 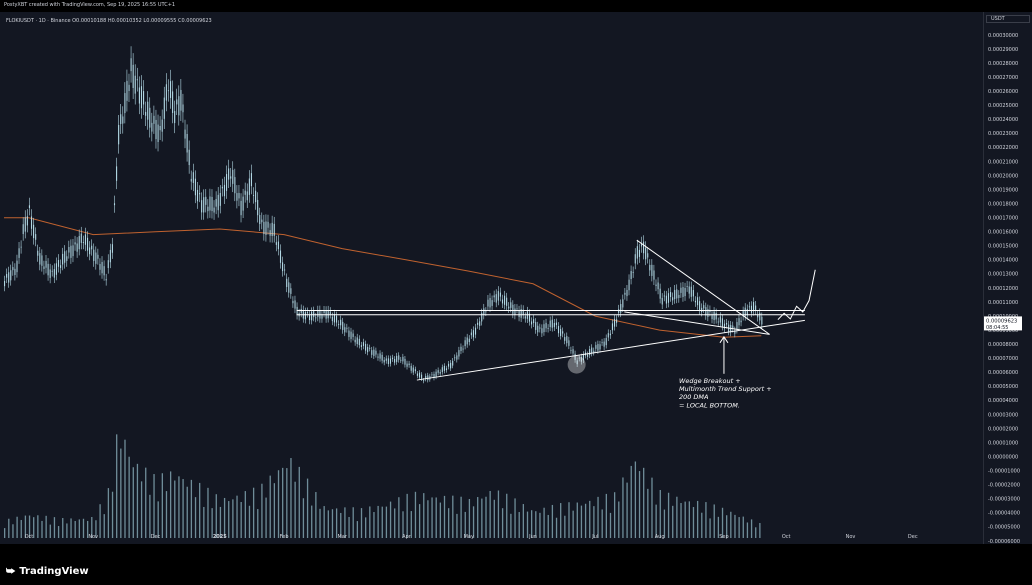 I want to click on tradingview-logo-icon: ⮩, so click(x=11, y=571).